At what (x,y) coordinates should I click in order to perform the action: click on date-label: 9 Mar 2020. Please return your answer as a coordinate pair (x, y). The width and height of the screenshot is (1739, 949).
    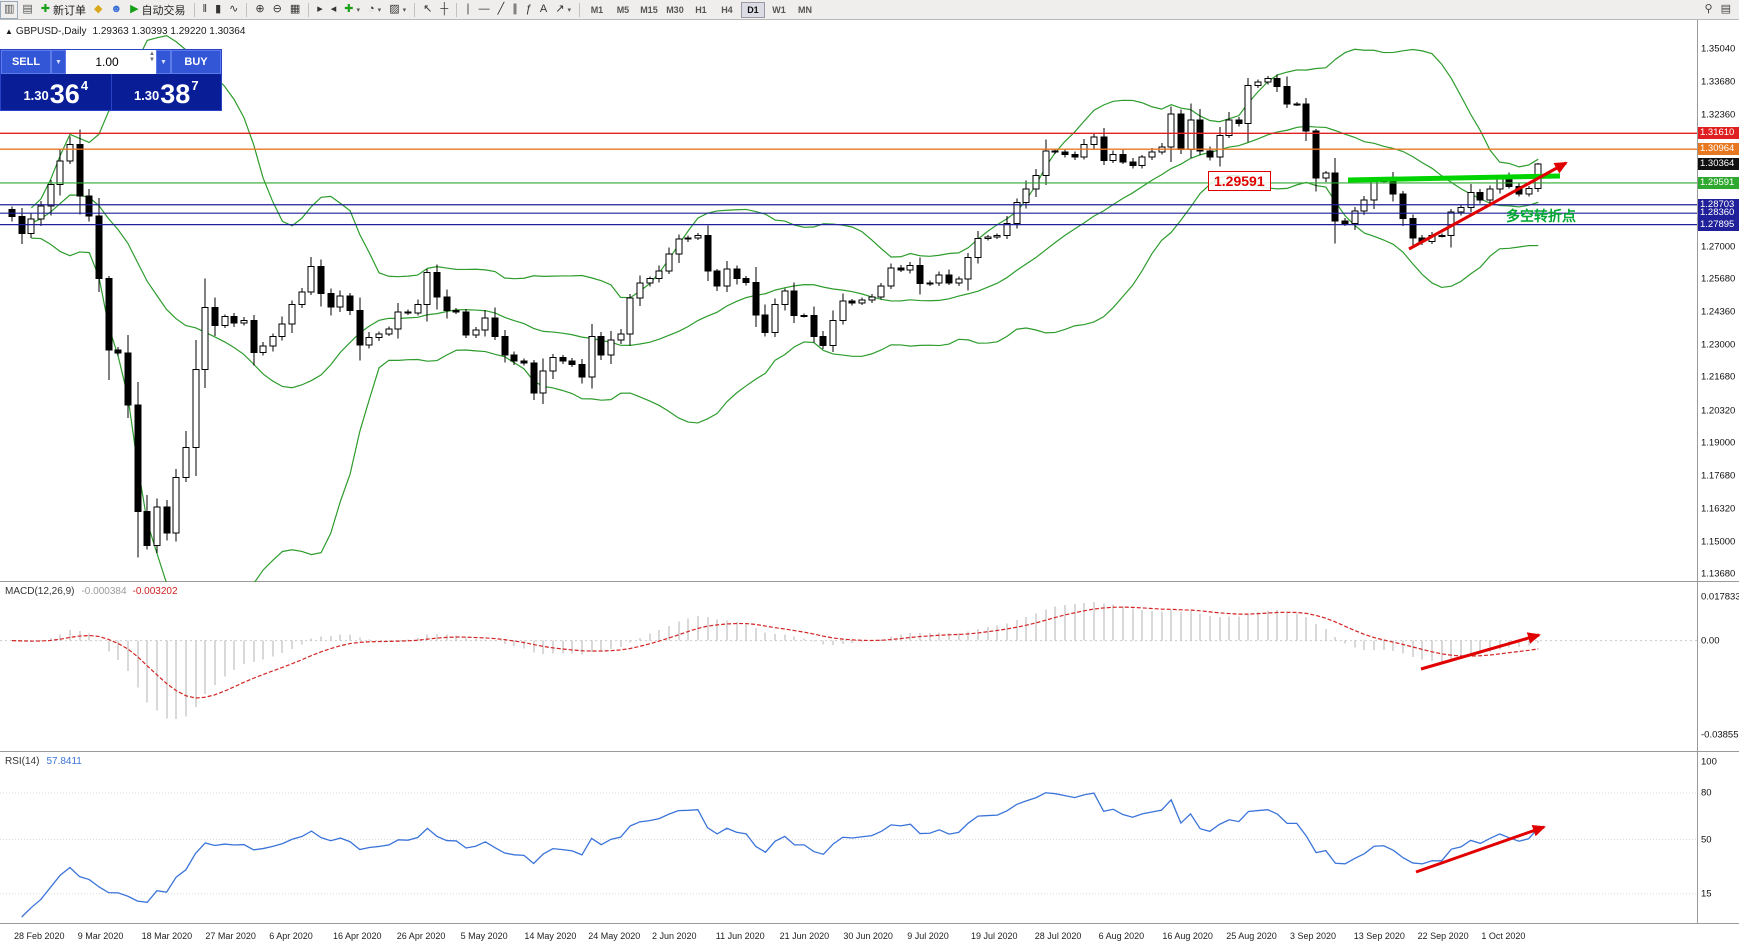
    Looking at the image, I should click on (100, 936).